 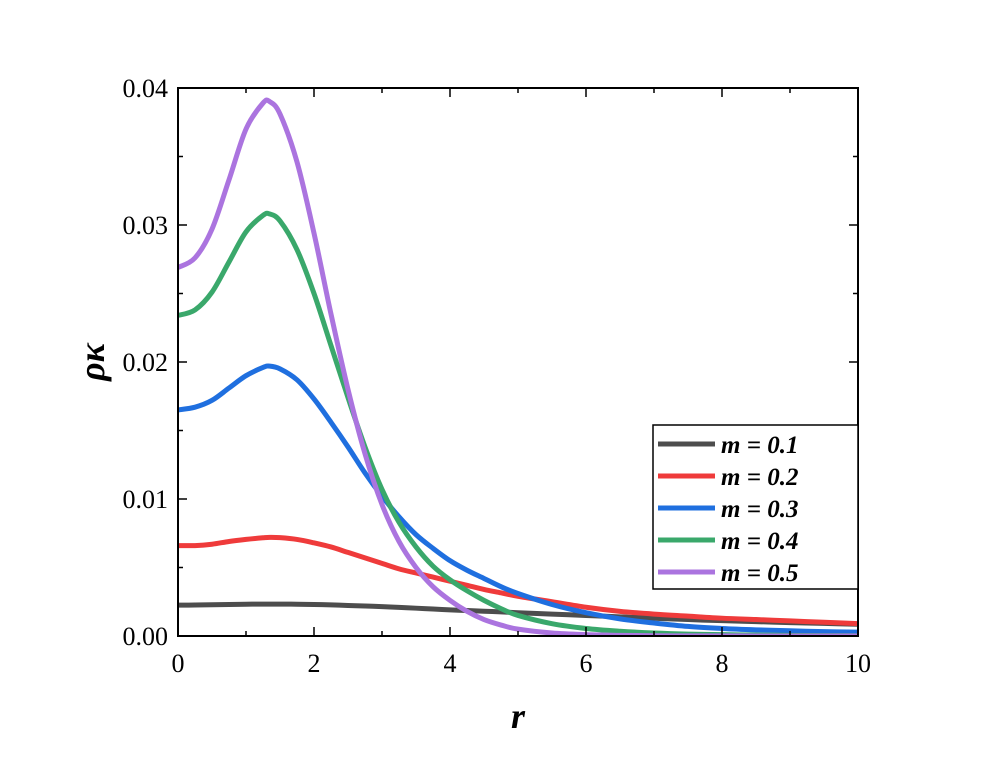 What do you see at coordinates (92, 362) in the screenshot?
I see `y-axis-label: ρκ` at bounding box center [92, 362].